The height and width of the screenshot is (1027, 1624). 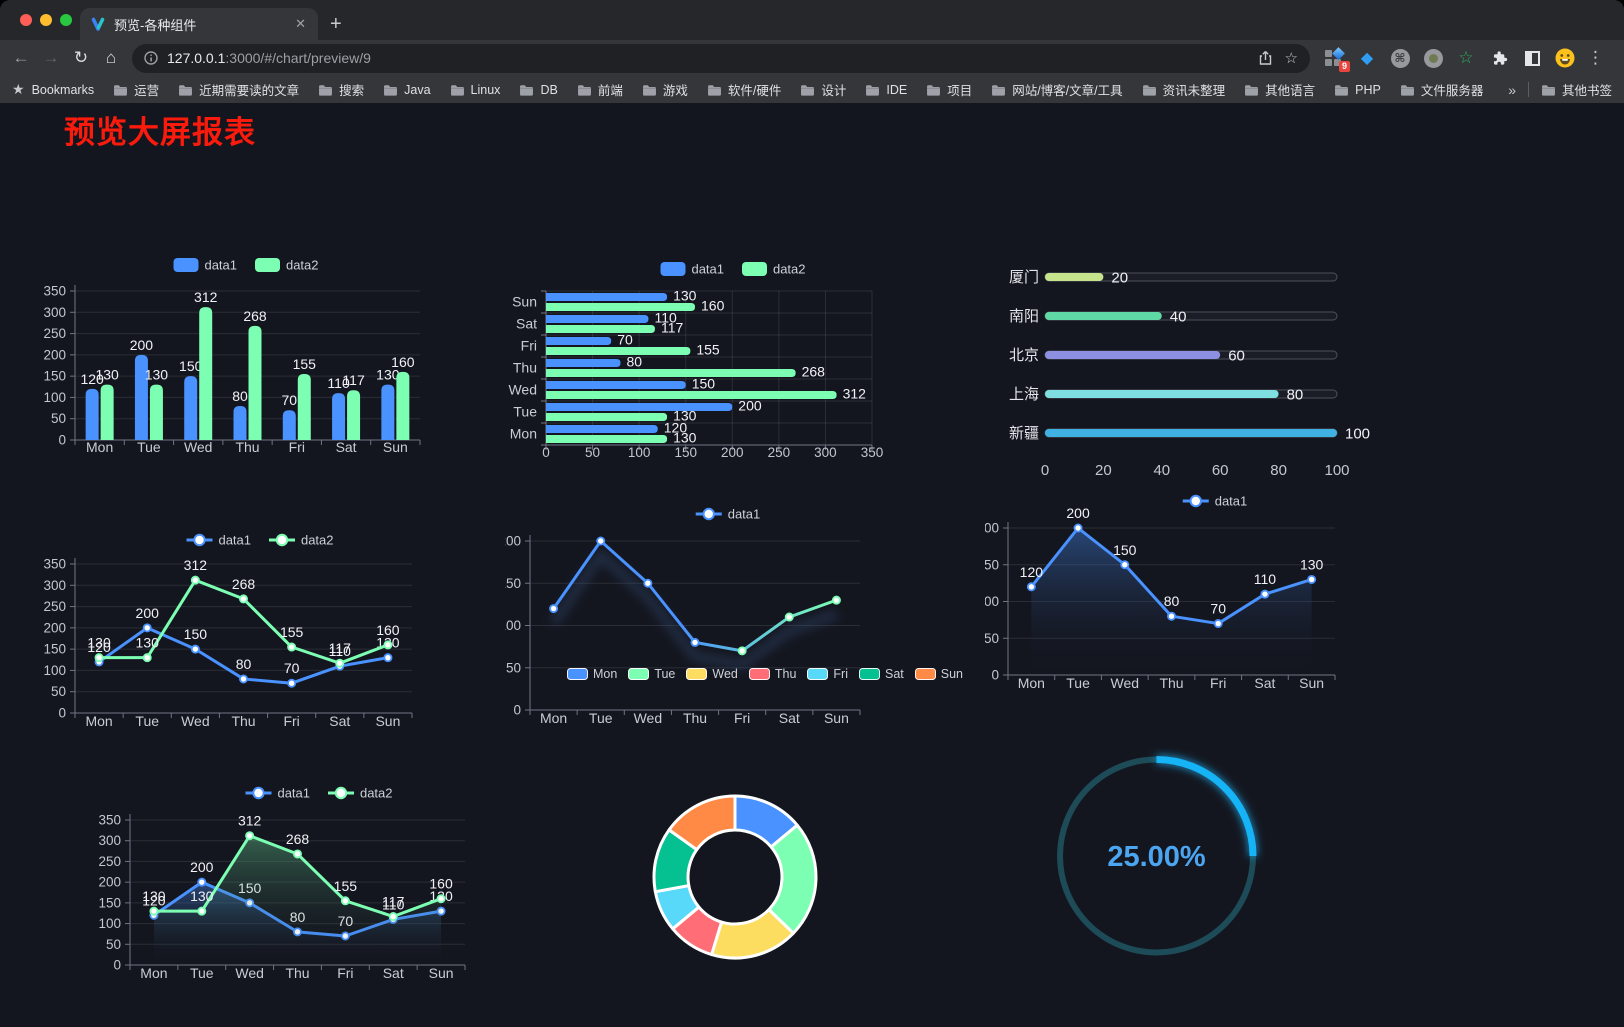 I want to click on bookmark-folder: DB, so click(x=538, y=90).